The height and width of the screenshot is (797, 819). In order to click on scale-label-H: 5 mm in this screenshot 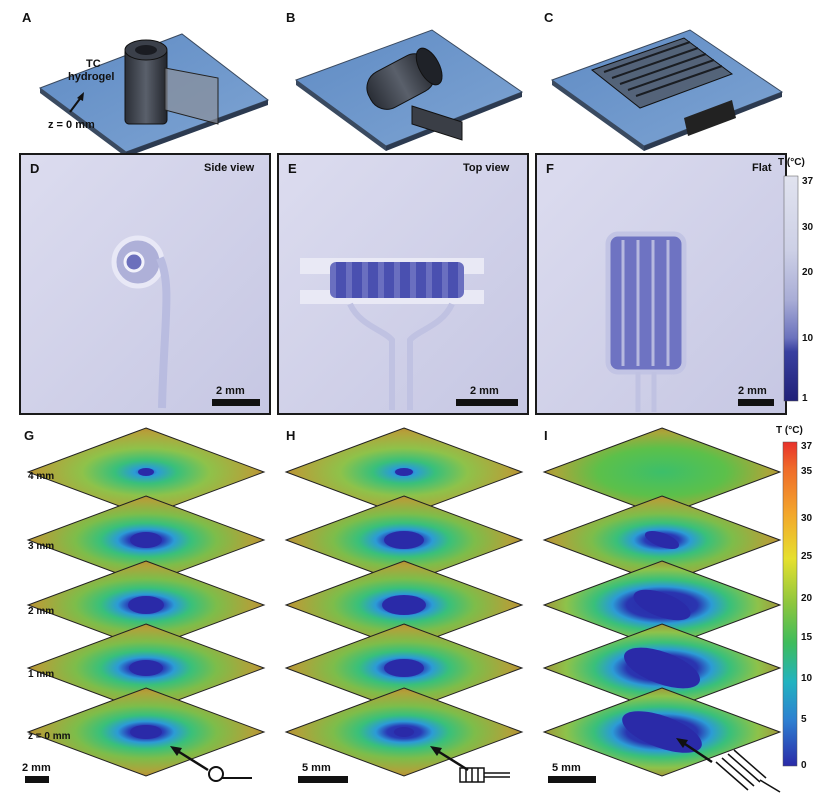, I will do `click(316, 768)`.